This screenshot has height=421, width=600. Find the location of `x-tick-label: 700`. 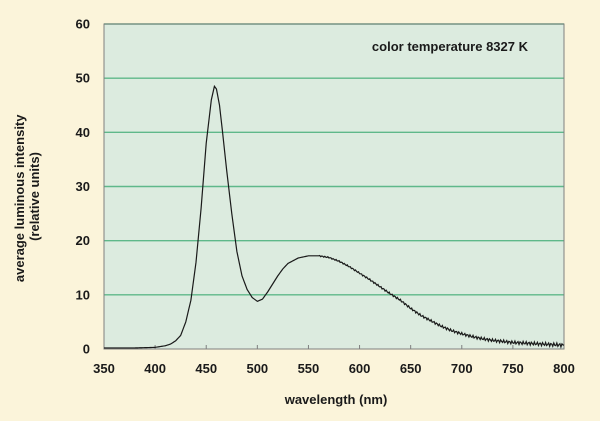

x-tick-label: 700 is located at coordinates (462, 368).